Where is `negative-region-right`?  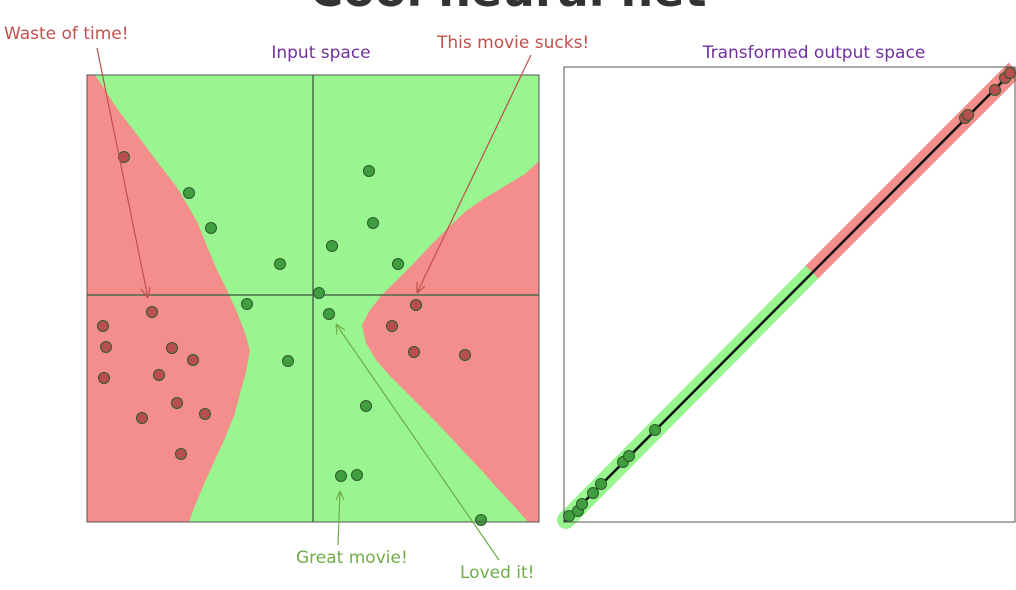 negative-region-right is located at coordinates (450, 341).